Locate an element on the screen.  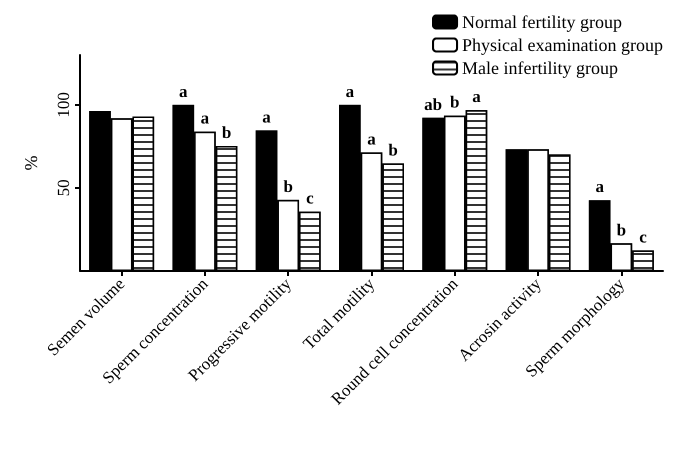
data-label: ab is located at coordinates (433, 104).